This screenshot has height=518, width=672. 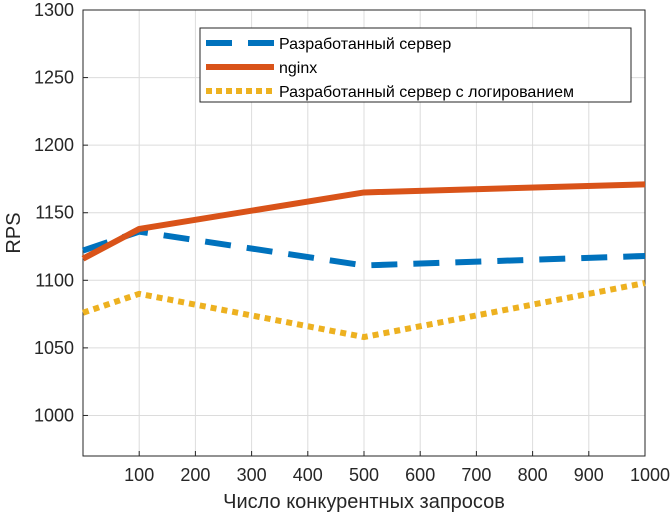 I want to click on x-axis: 100 200 300 400 500 600 700 800 900 1000, so click(x=397, y=468).